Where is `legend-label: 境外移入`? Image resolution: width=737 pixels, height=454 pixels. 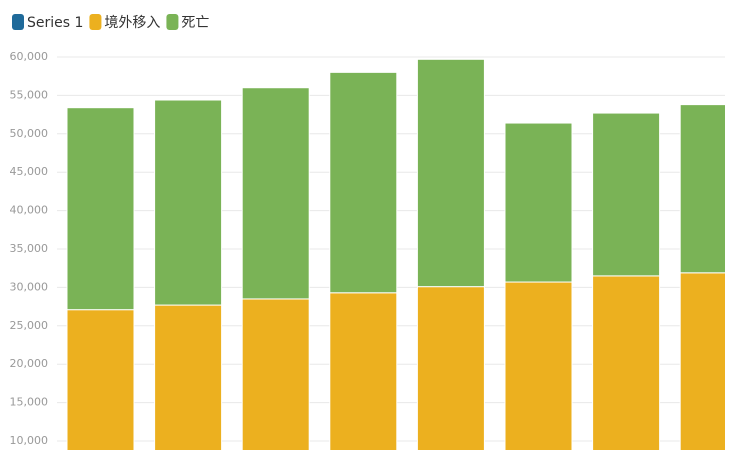 legend-label: 境外移入 is located at coordinates (132, 23).